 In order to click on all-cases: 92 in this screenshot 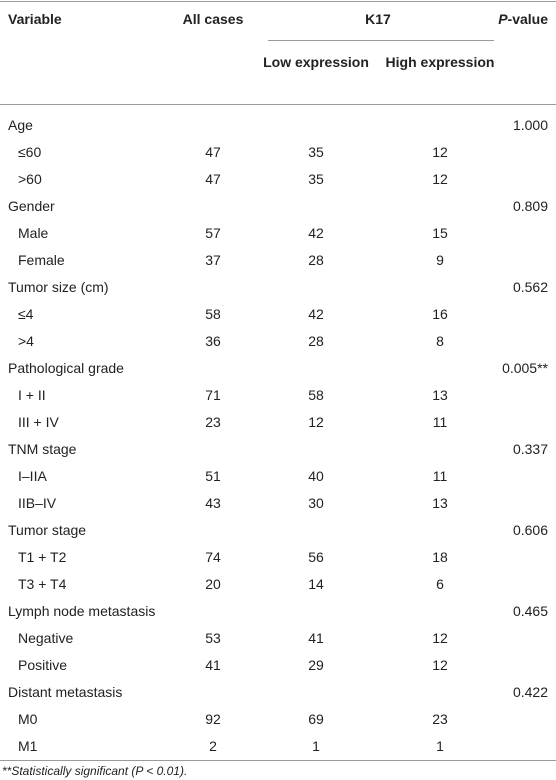, I will do `click(213, 719)`.